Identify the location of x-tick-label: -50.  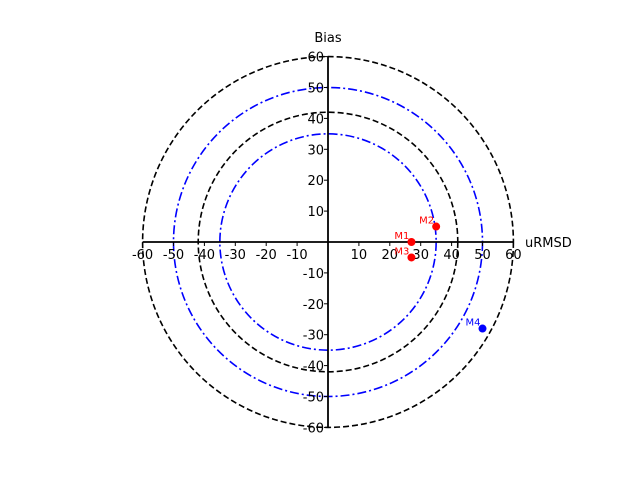
(173, 255).